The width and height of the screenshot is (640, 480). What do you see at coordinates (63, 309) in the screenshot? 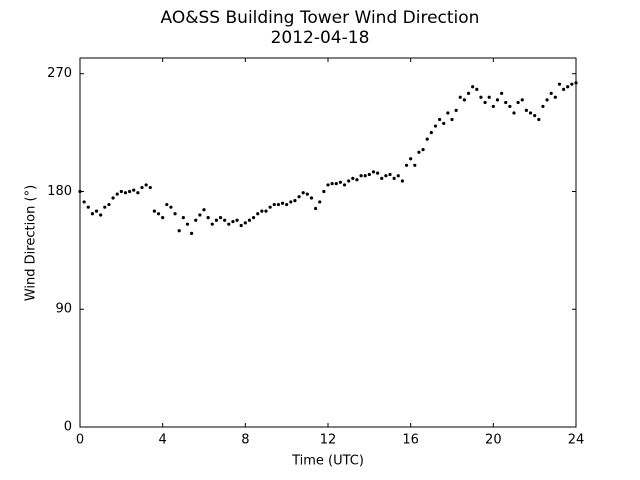
I see `y-tick-label: 90` at bounding box center [63, 309].